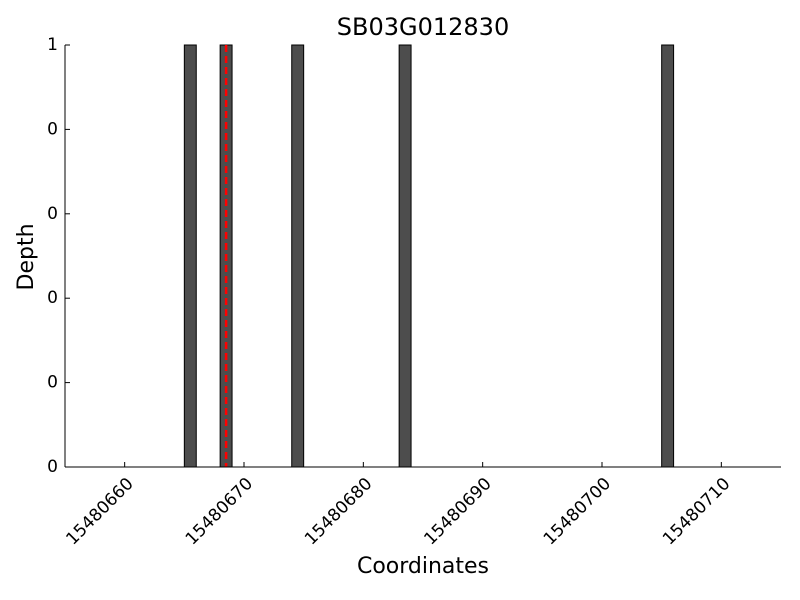  I want to click on y-axis-title: Depth, so click(26, 256).